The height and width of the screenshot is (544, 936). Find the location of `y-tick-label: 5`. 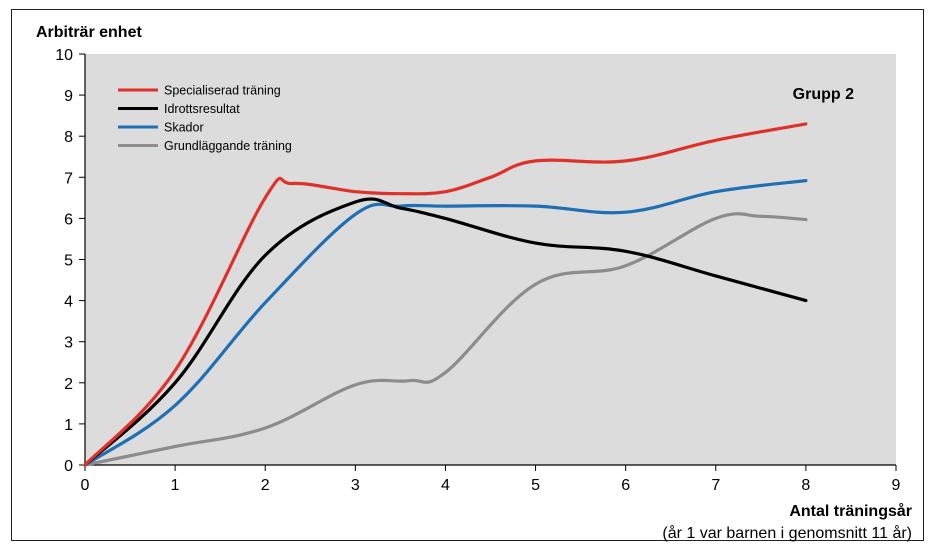

y-tick-label: 5 is located at coordinates (68, 261).